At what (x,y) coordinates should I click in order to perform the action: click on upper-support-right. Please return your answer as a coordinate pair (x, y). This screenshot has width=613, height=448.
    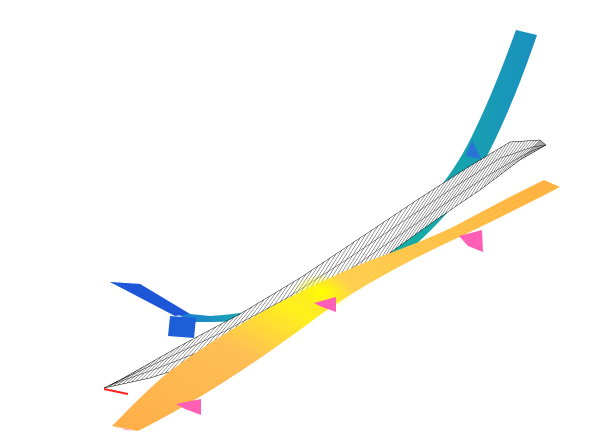
    Looking at the image, I should click on (473, 149).